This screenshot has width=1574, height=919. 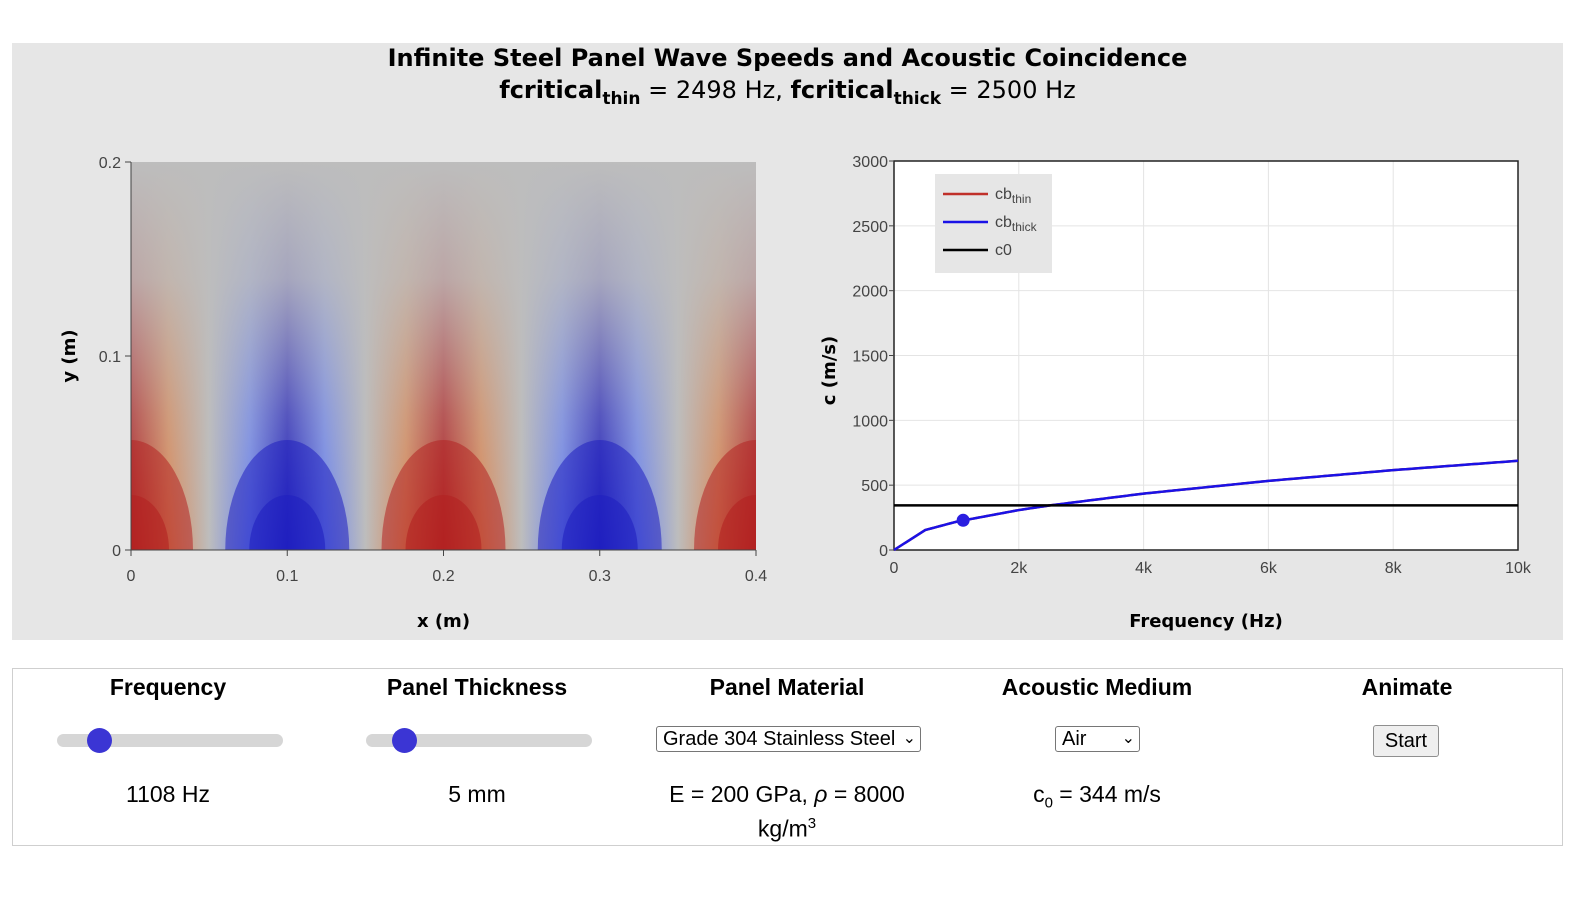 What do you see at coordinates (100, 740) in the screenshot?
I see `frequency-slider-thumb` at bounding box center [100, 740].